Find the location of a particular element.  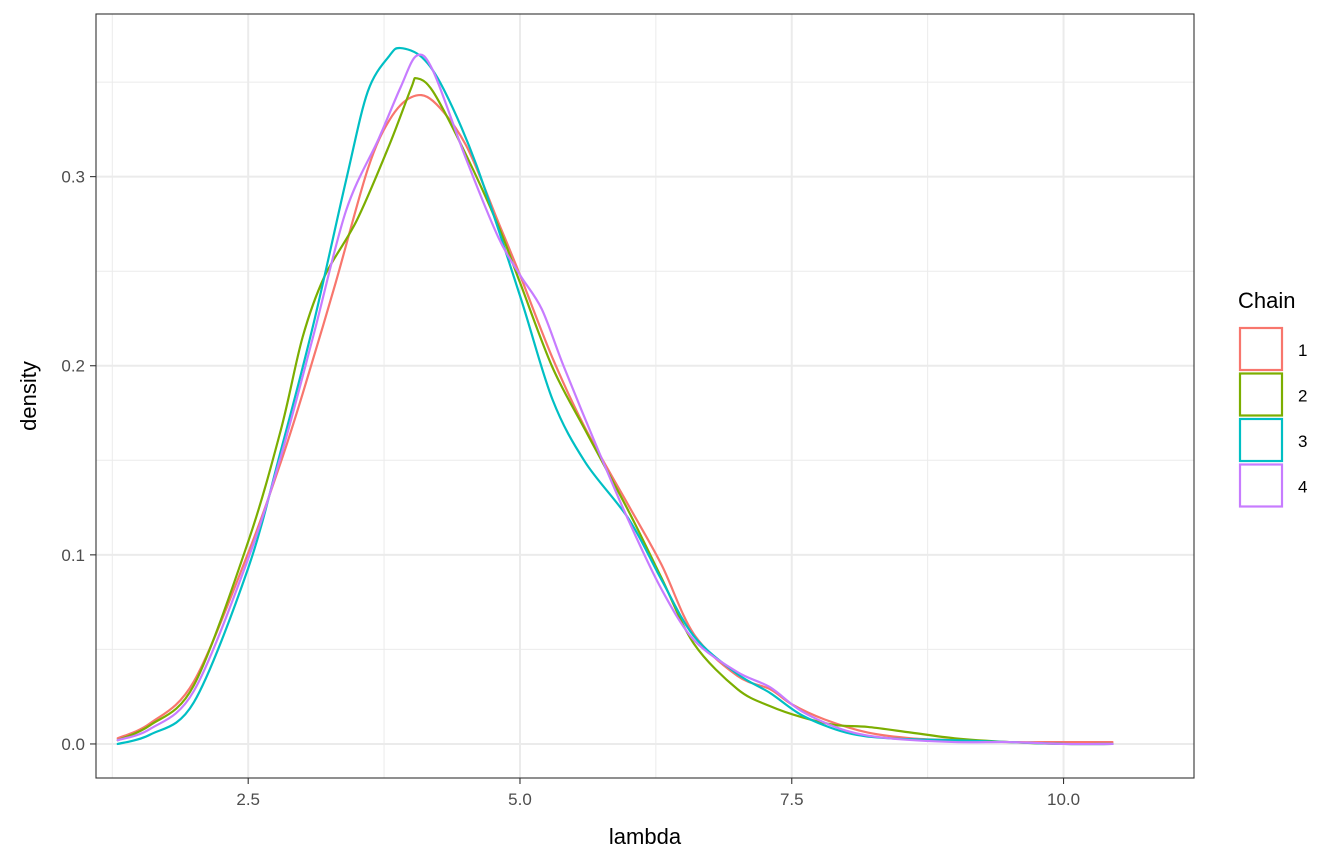

y-axis-title: density is located at coordinates (28, 396).